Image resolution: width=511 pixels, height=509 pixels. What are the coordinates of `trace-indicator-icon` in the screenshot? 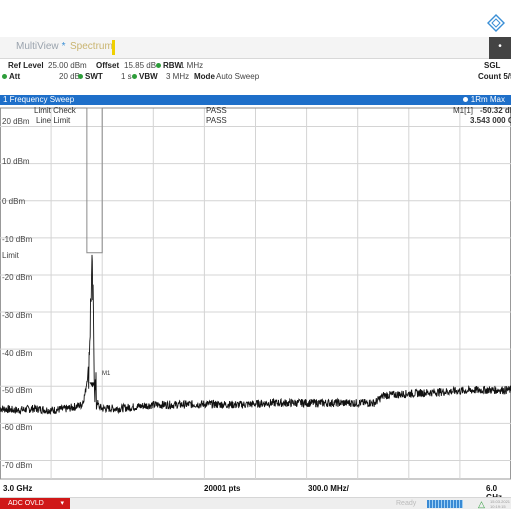 It's located at (465, 99).